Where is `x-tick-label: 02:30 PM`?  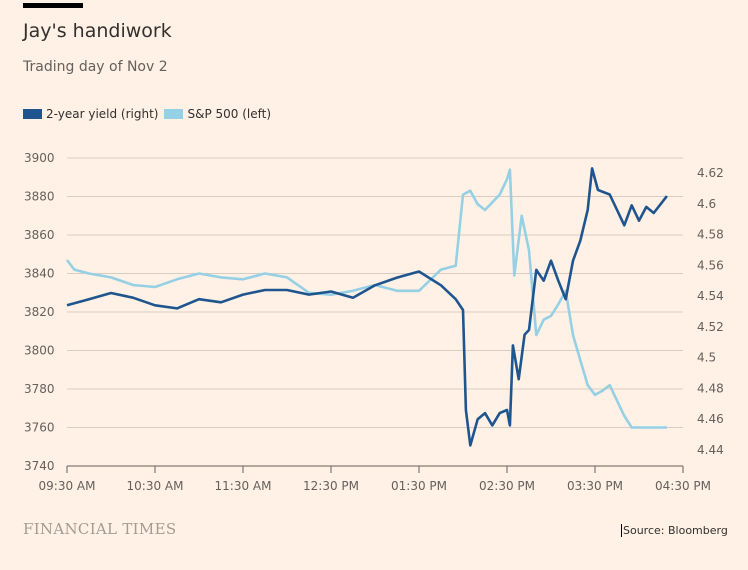 x-tick-label: 02:30 PM is located at coordinates (507, 486).